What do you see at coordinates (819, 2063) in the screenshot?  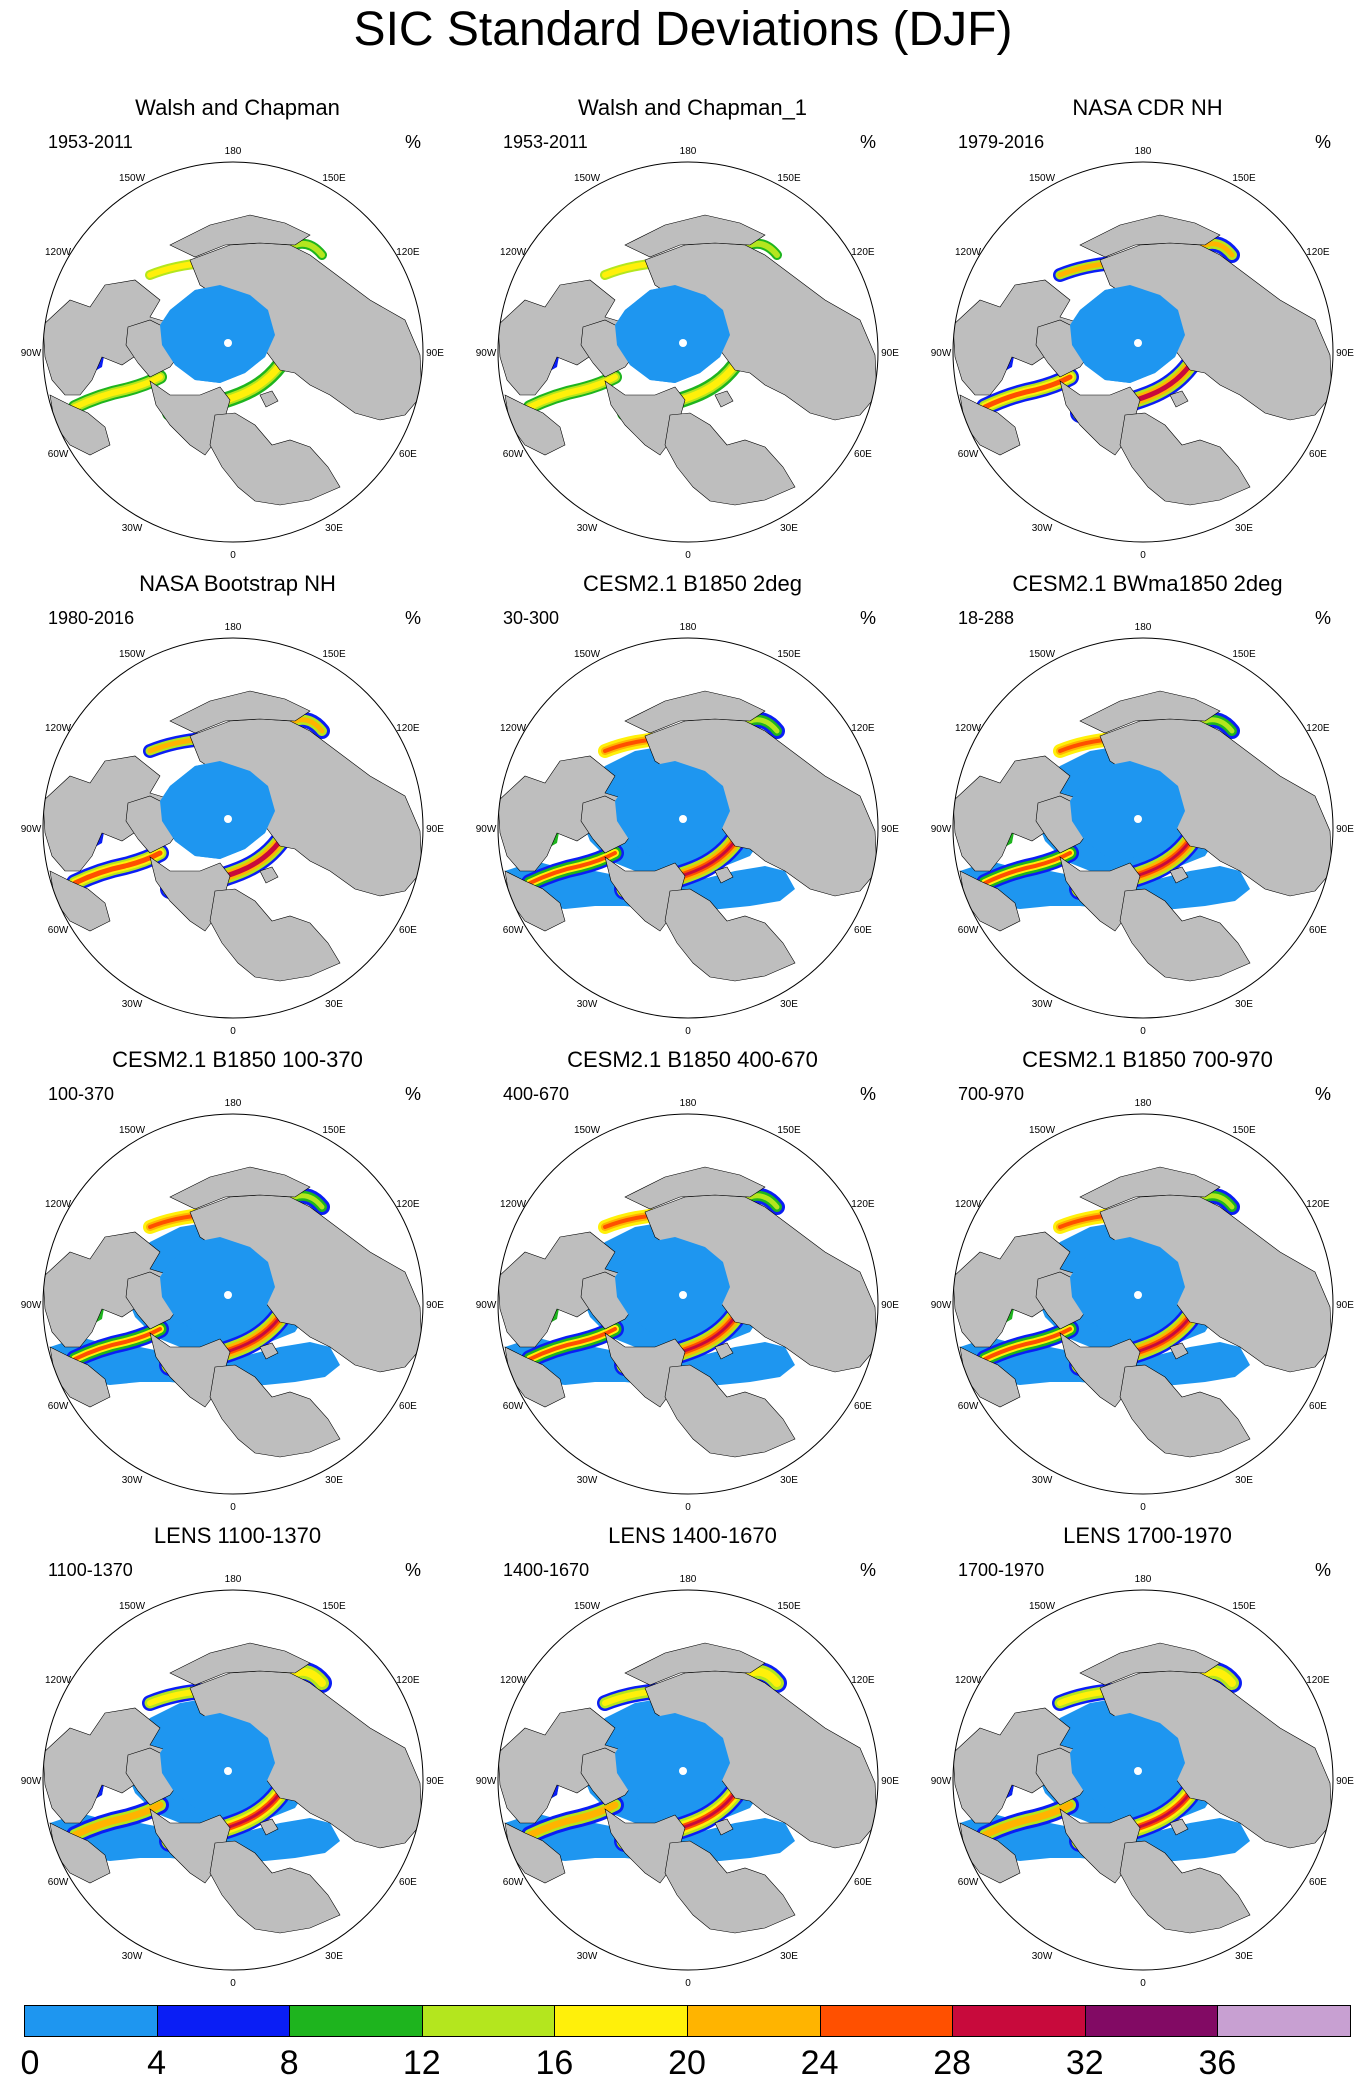 I see `colorbar-tick-label: 24` at bounding box center [819, 2063].